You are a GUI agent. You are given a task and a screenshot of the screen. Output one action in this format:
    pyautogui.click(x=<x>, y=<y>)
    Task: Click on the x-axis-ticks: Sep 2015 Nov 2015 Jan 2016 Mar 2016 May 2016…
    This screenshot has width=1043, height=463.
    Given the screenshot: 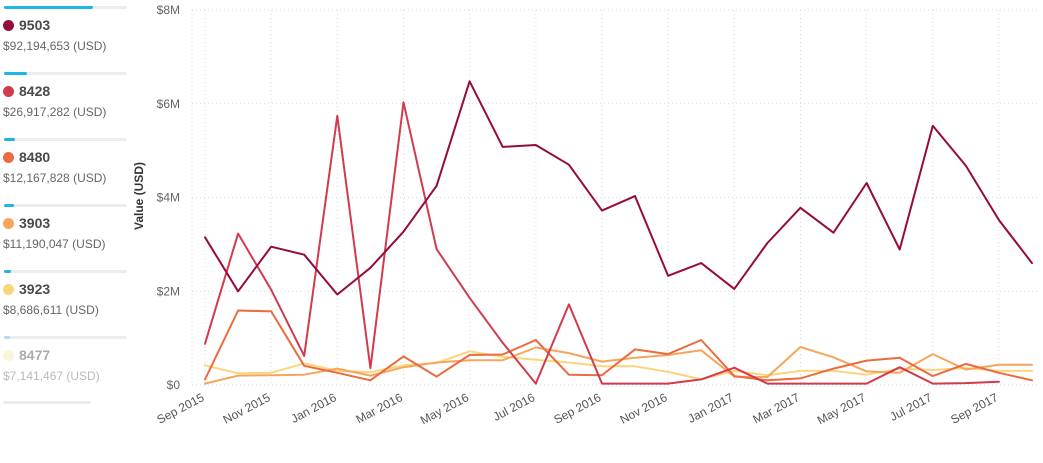 What is the action you would take?
    pyautogui.click(x=577, y=408)
    